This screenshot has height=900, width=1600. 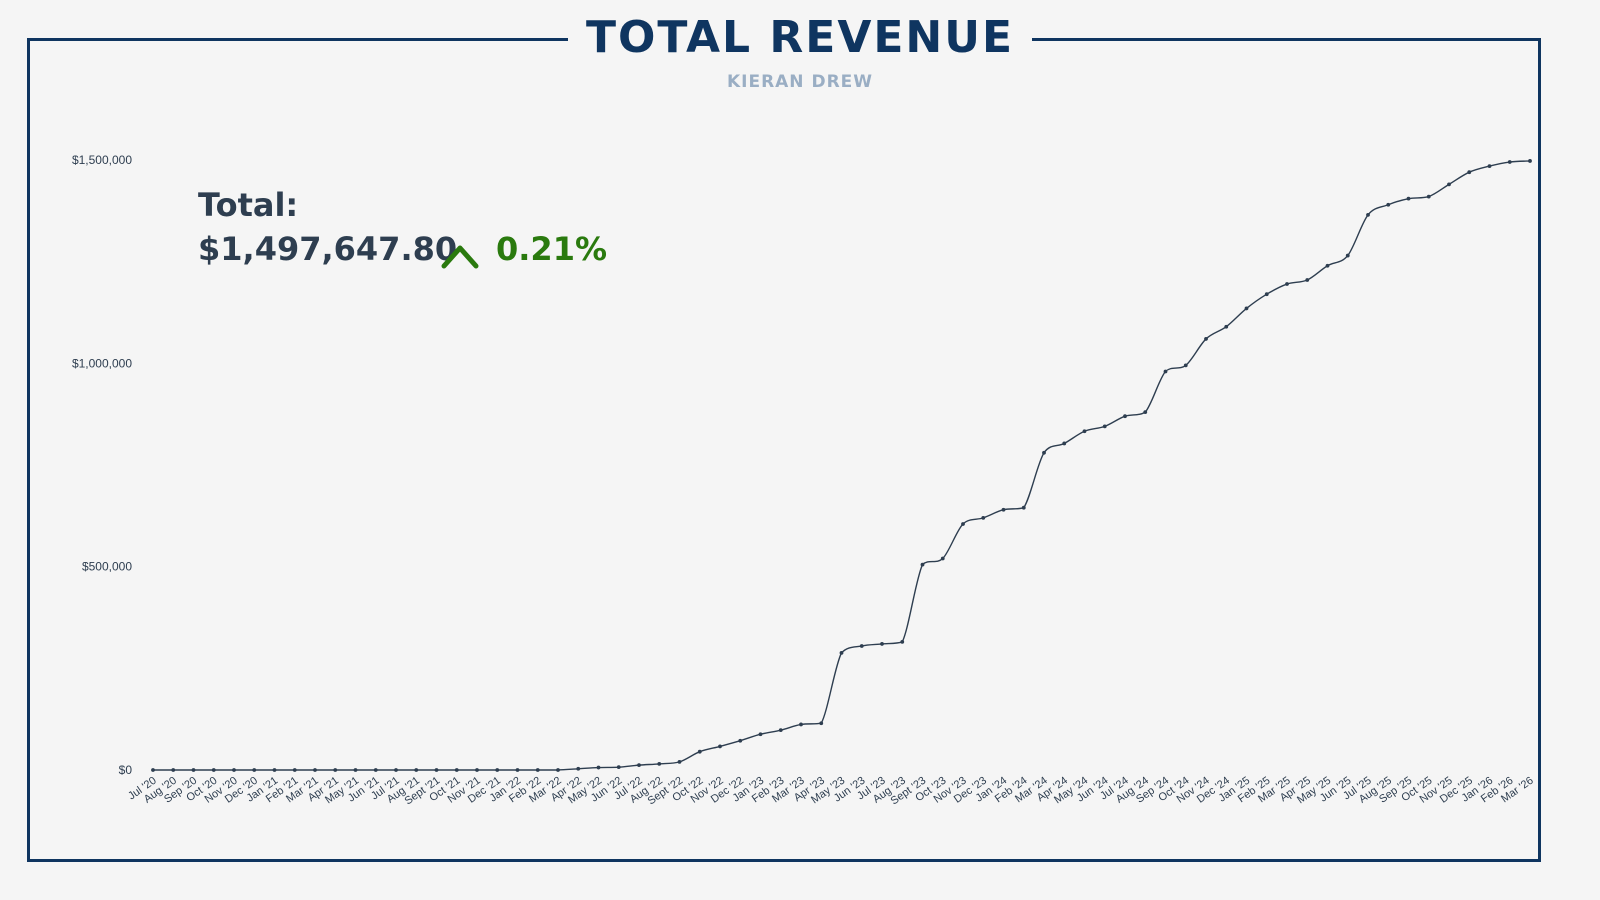 What do you see at coordinates (328, 249) in the screenshot?
I see `kpi-total-value: $1,497,647.80` at bounding box center [328, 249].